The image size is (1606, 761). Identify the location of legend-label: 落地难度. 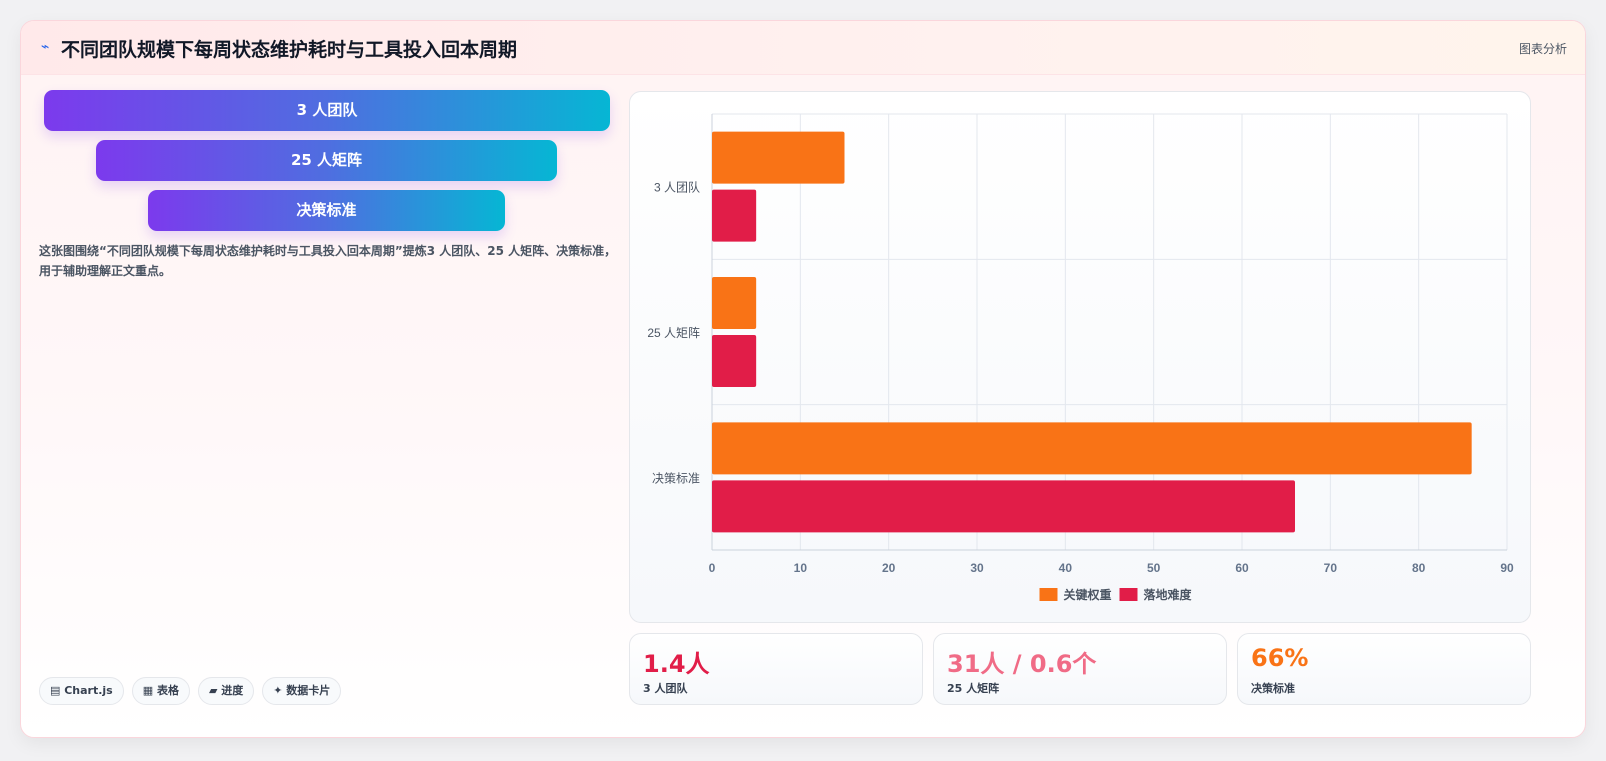
(1168, 594).